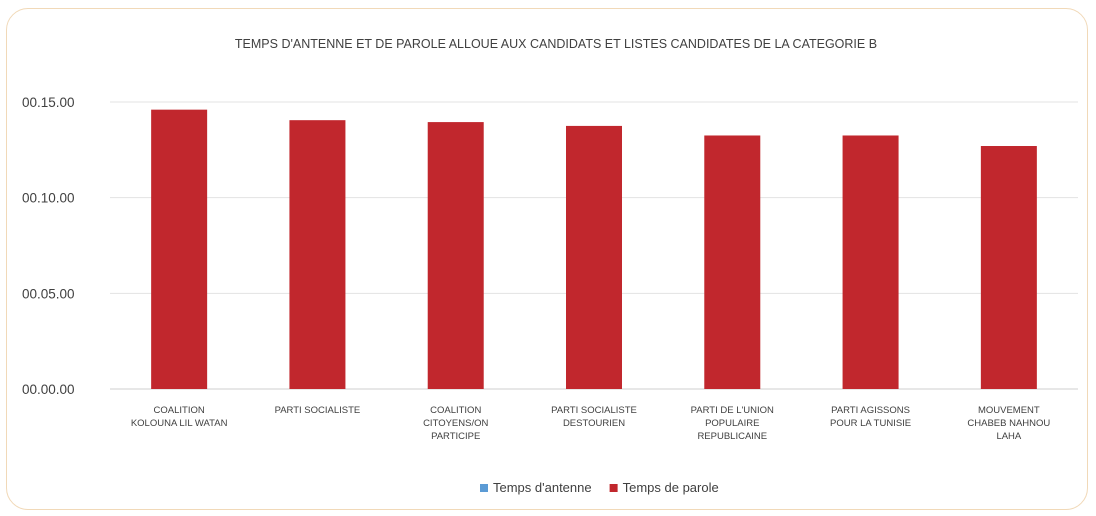  What do you see at coordinates (48, 389) in the screenshot?
I see `y-tick-label: 00.00.00` at bounding box center [48, 389].